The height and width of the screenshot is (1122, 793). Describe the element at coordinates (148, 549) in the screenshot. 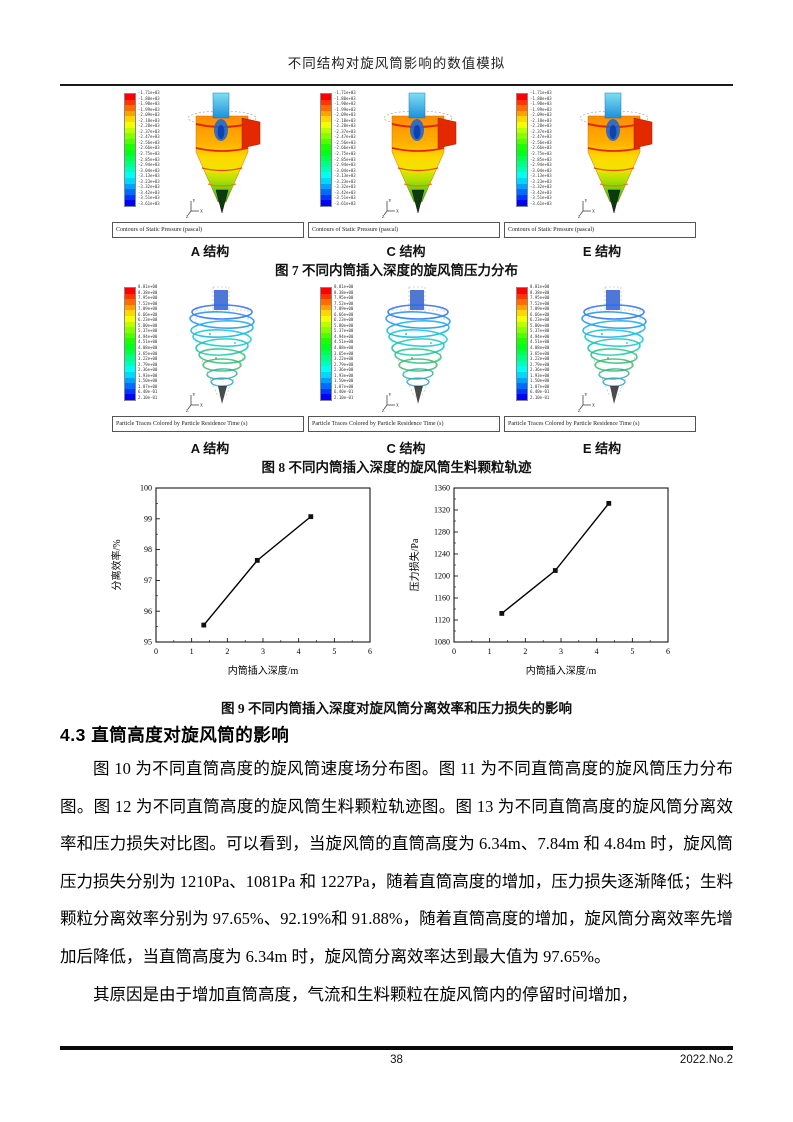

I see `y-tick-label: 98` at that location.